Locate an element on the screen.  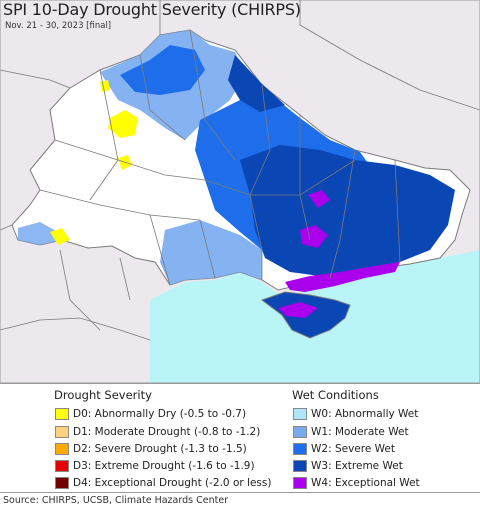
wet-w4-crimea is located at coordinates (298, 310).